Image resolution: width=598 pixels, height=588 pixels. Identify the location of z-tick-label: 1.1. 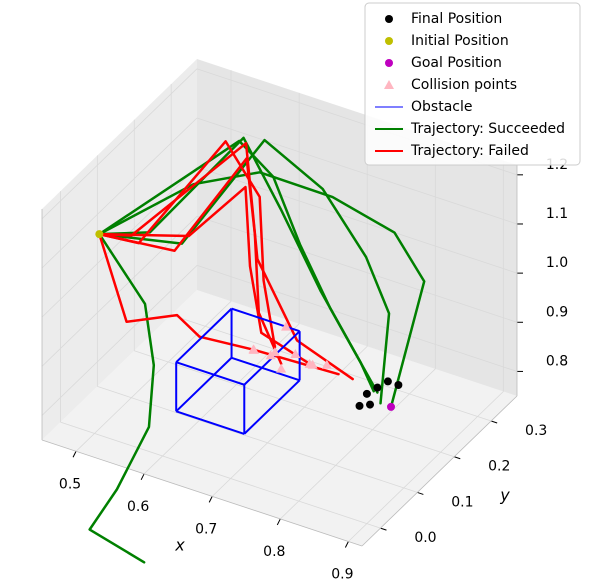
(557, 214).